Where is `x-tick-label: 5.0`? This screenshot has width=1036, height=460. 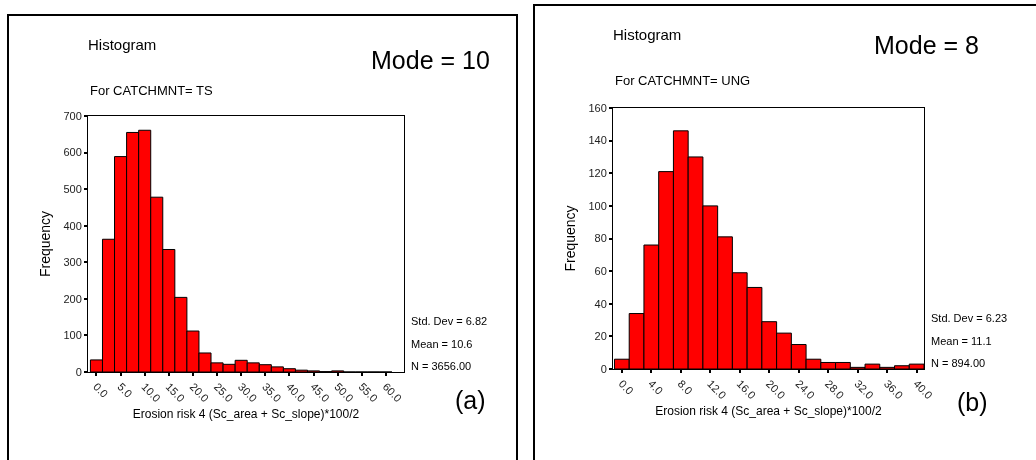 x-tick-label: 5.0 is located at coordinates (125, 390).